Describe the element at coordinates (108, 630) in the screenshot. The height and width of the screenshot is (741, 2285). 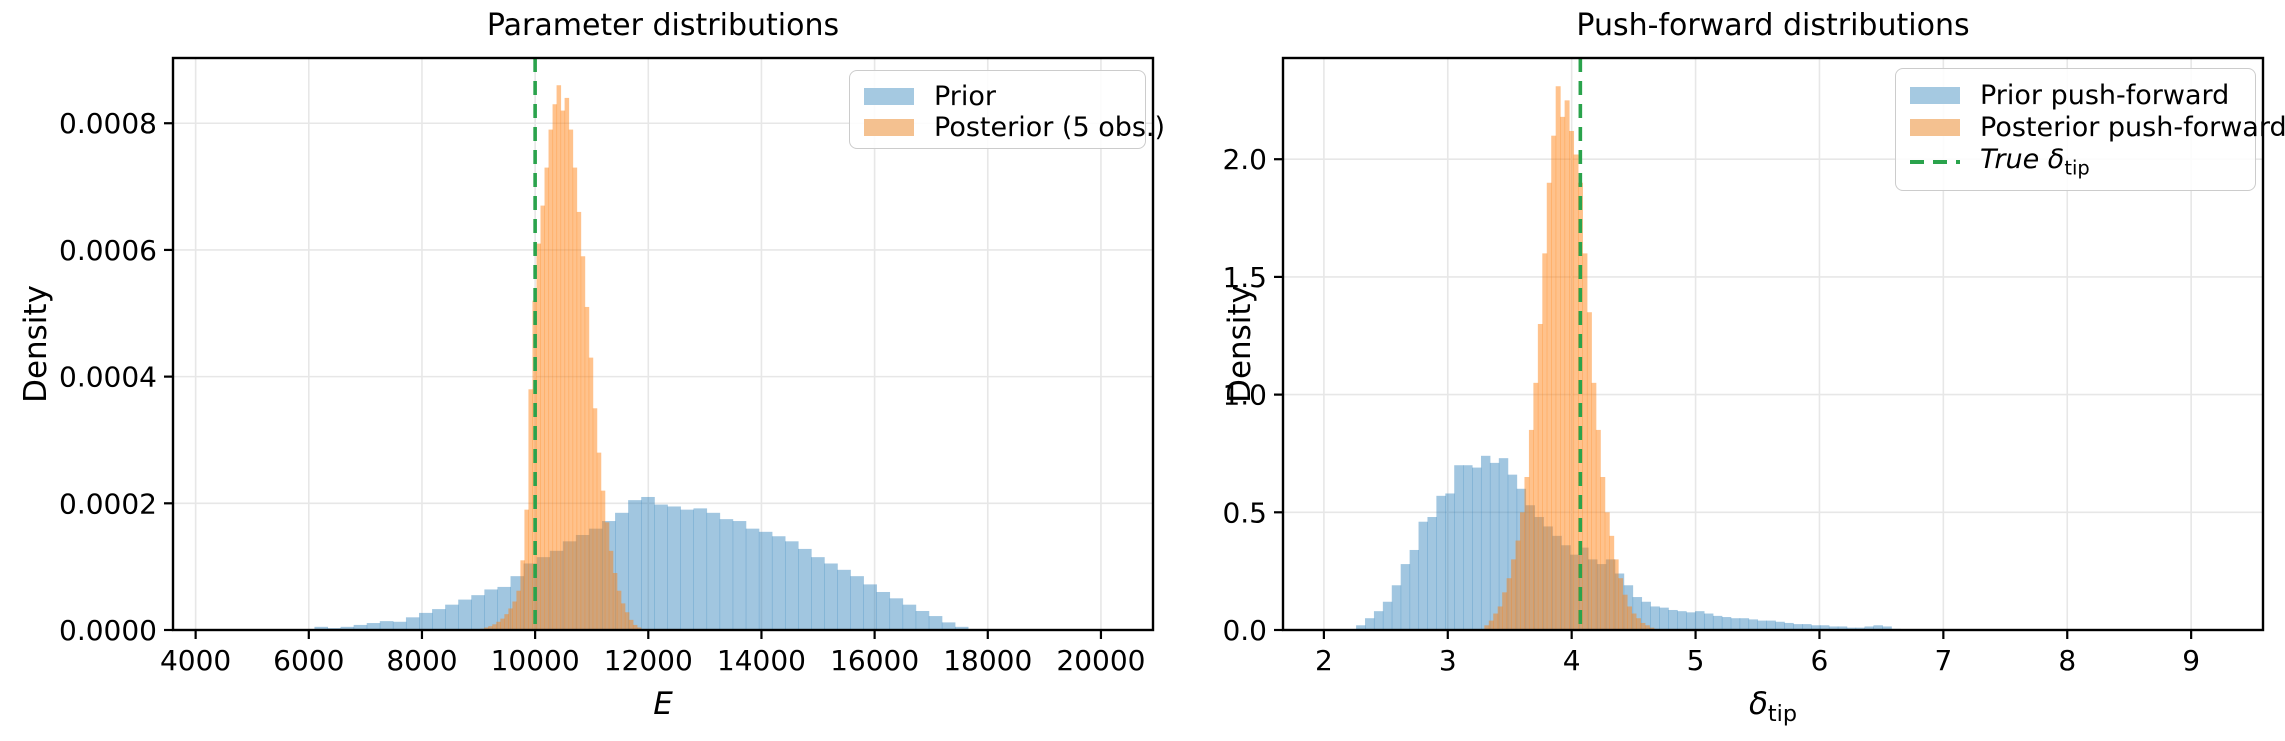
I see `svg-text: 0.0000` at that location.